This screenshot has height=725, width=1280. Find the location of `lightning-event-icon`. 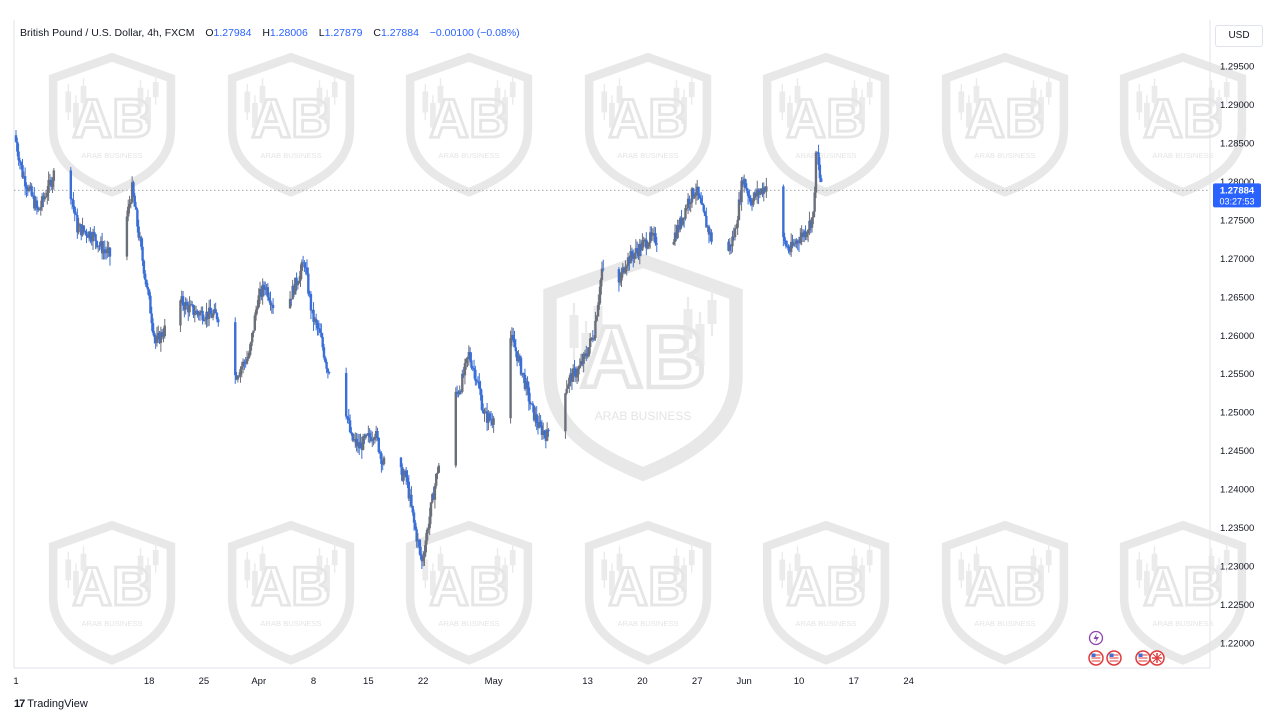

lightning-event-icon is located at coordinates (1096, 638).